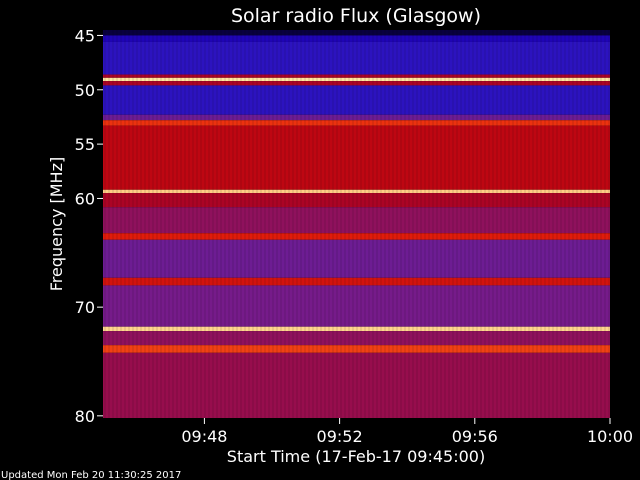  I want to click on y-tick-label: 55, so click(85, 144).